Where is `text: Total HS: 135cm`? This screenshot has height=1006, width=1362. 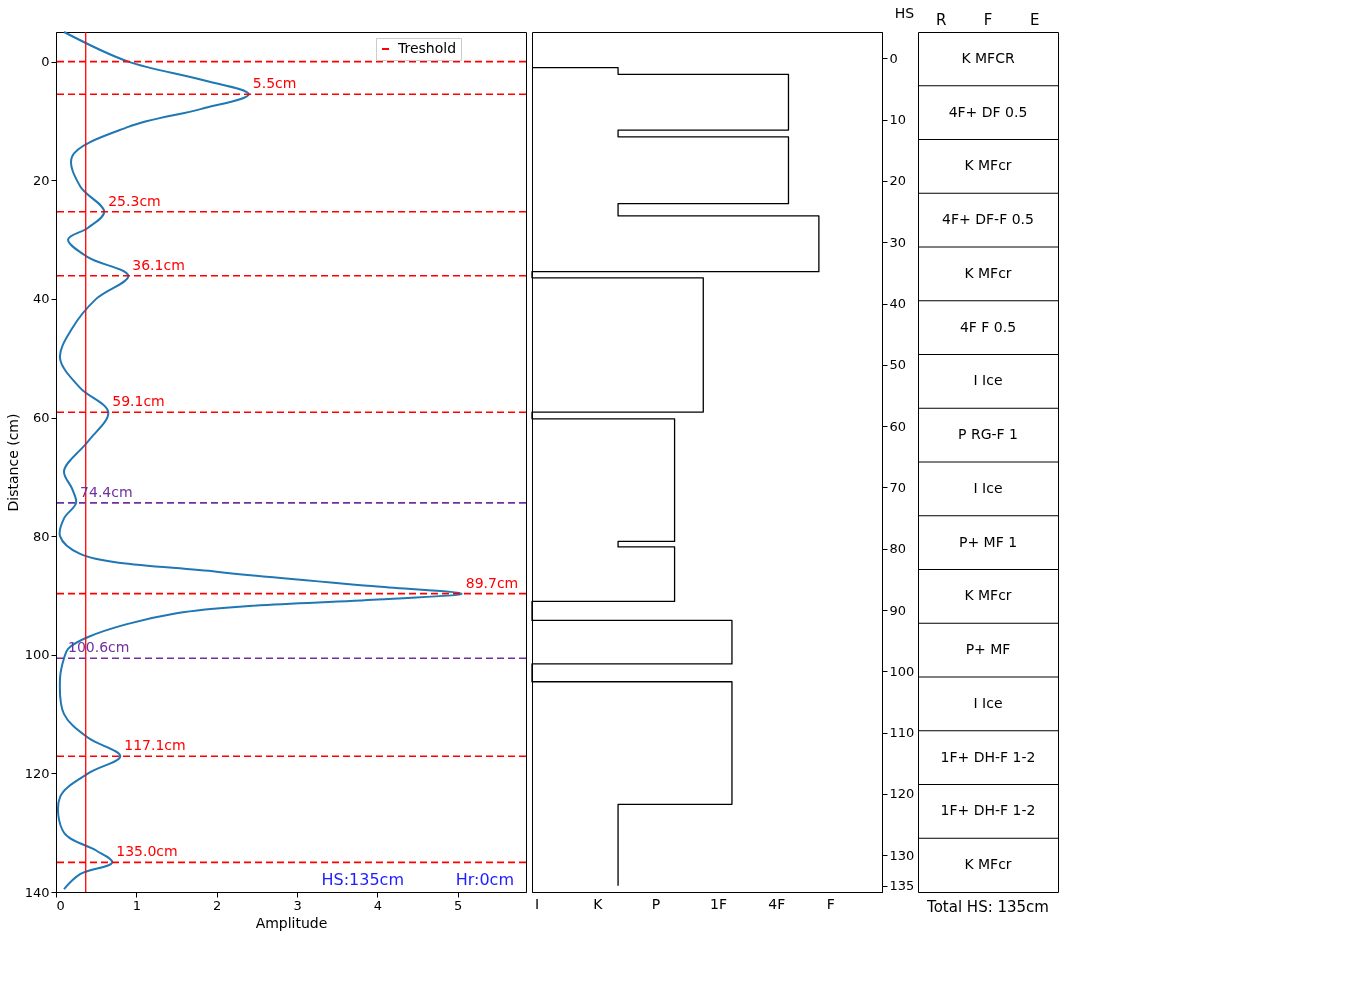 text: Total HS: 135cm is located at coordinates (987, 907).